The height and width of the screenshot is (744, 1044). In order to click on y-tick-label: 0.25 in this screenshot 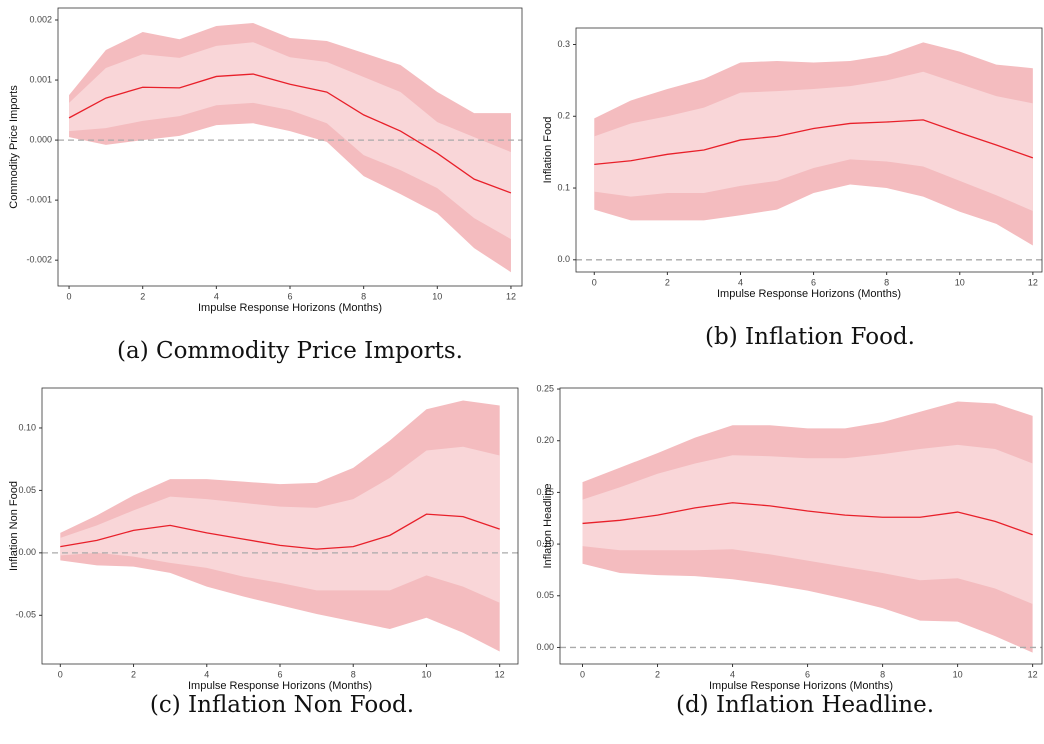, I will do `click(545, 388)`.